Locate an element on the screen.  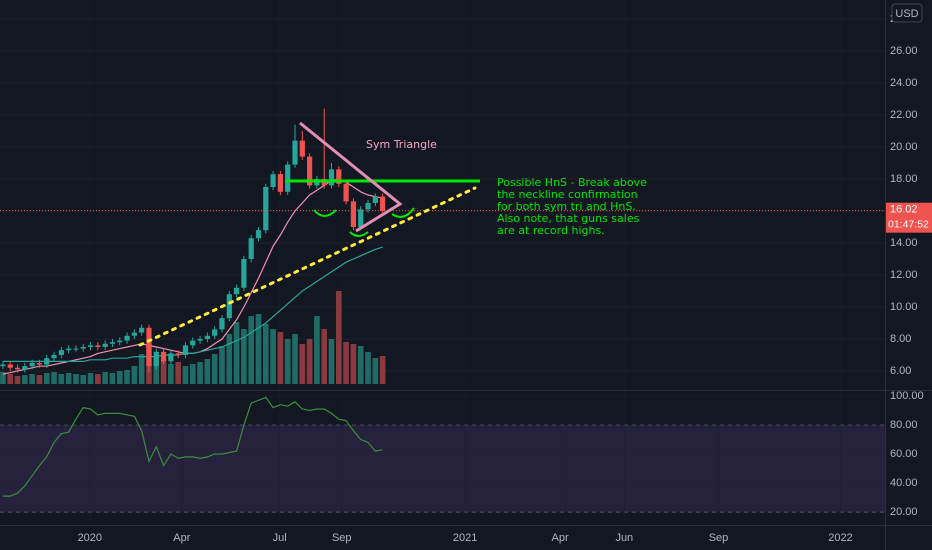
y-tick-label: 14.00 is located at coordinates (904, 243).